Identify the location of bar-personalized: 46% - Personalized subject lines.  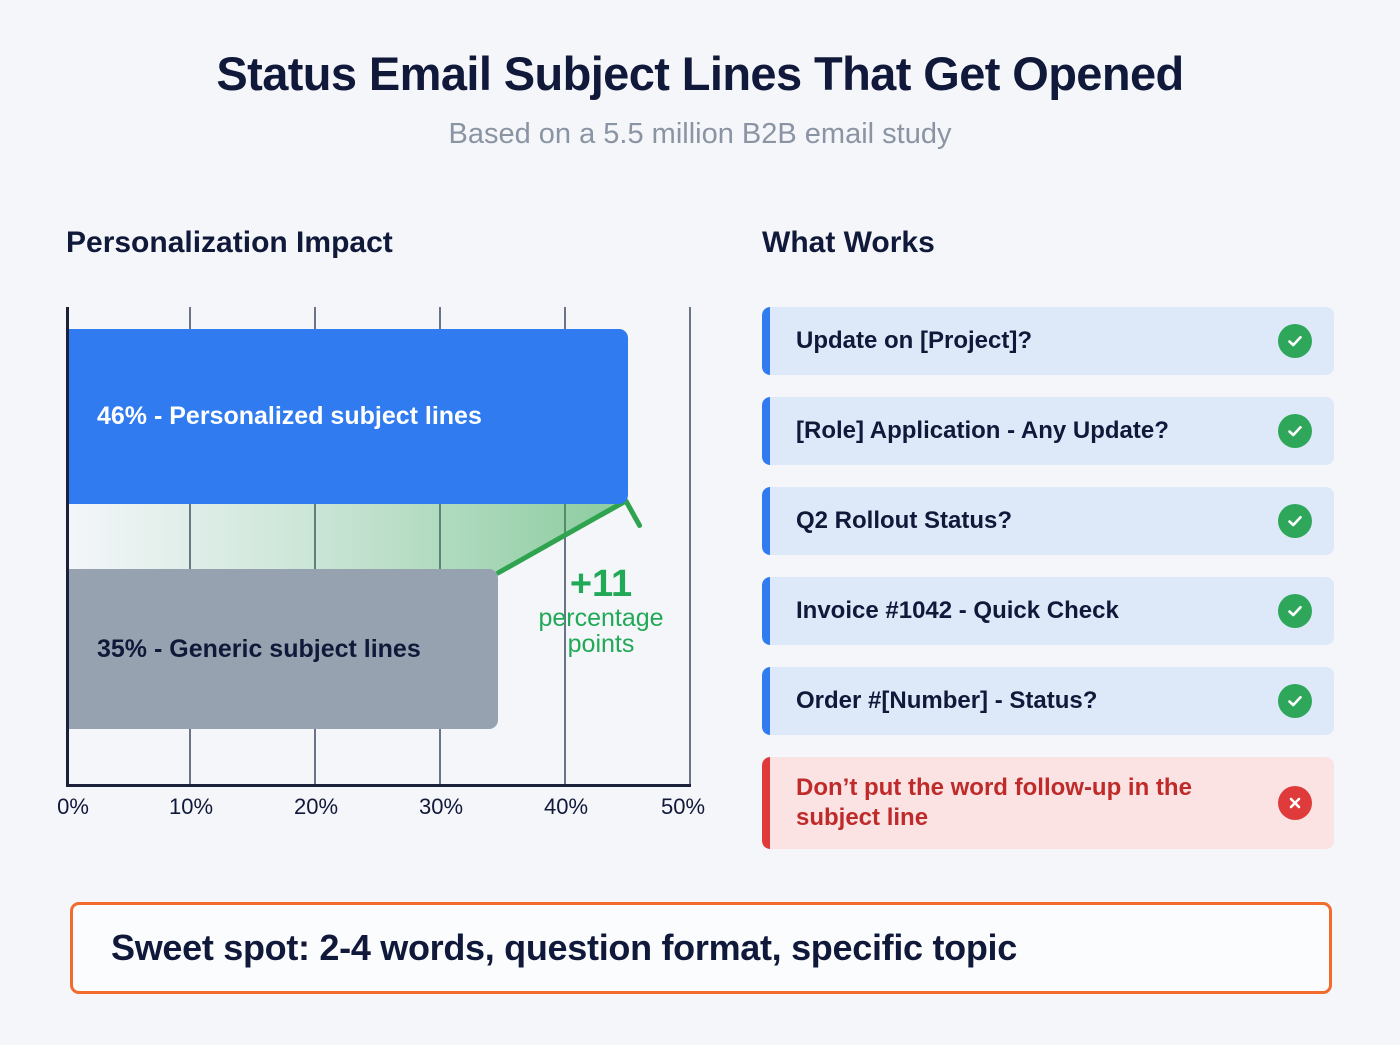
(347, 416).